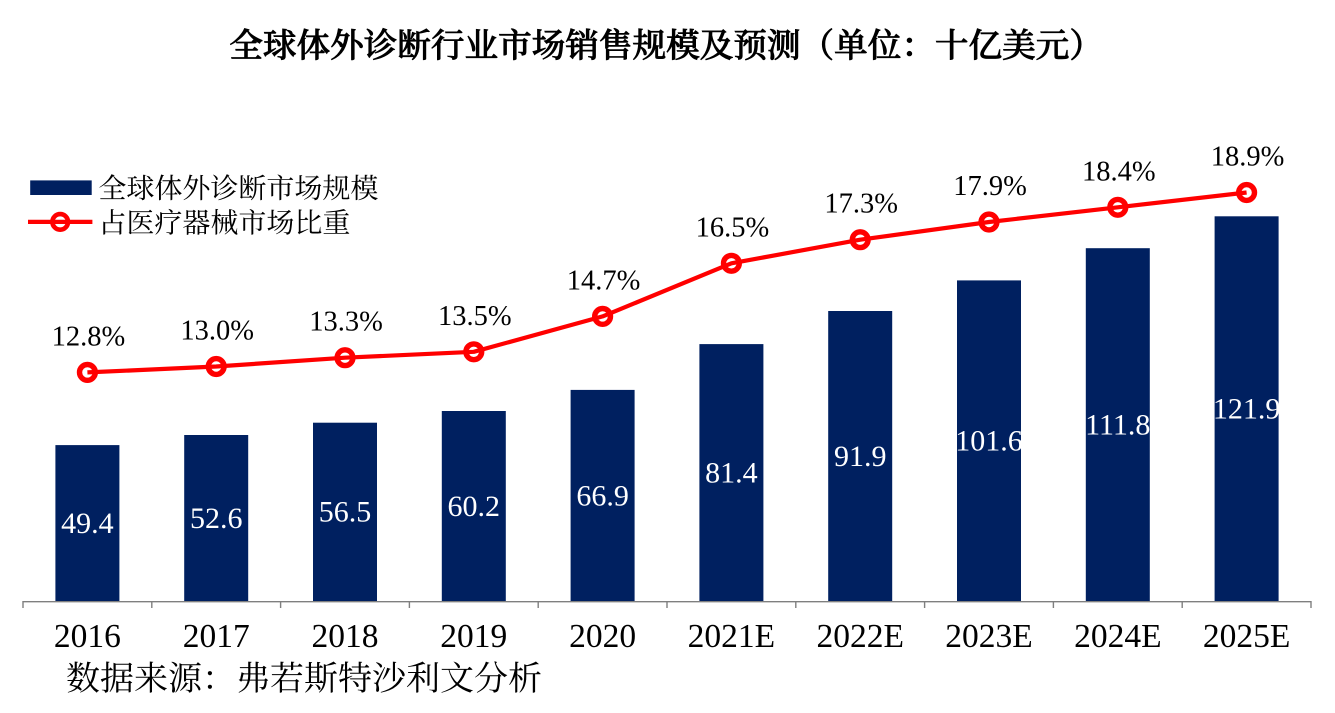  What do you see at coordinates (602, 636) in the screenshot?
I see `svg-text: 2020` at bounding box center [602, 636].